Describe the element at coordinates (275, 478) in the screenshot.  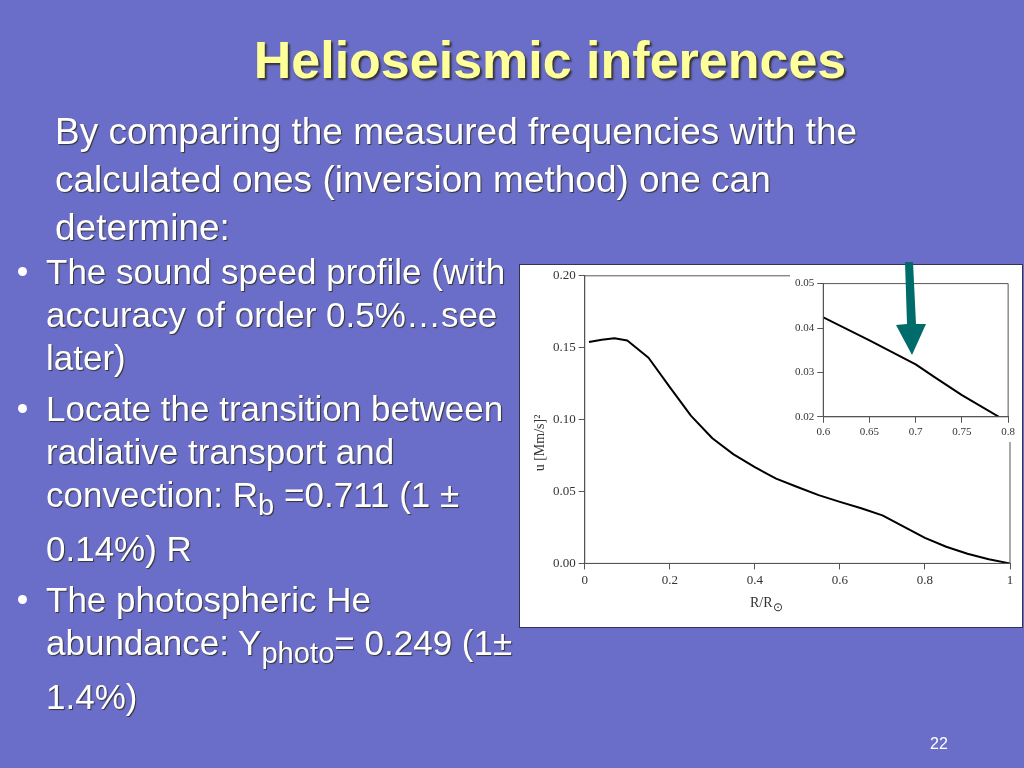
I see `text: Locate the transition between radiative transport and convection: R$_{b}$ =0.711 (1 ± 0.14%) R` at that location.